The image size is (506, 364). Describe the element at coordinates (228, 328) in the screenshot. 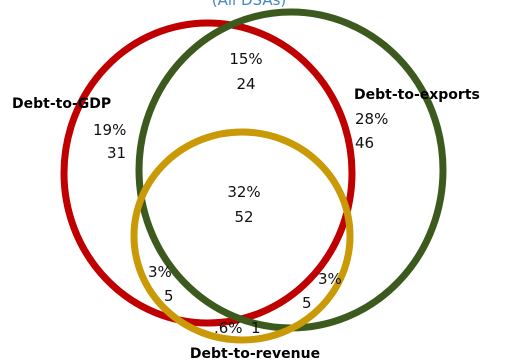

I see `revenue-only-percent: .6%` at that location.